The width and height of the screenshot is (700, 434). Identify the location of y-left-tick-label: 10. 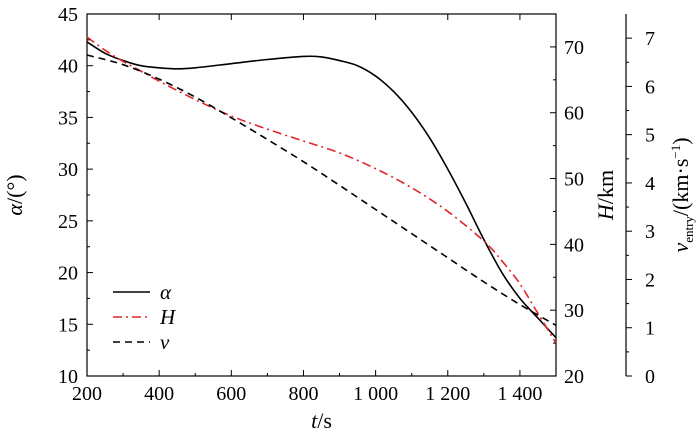
(68, 377).